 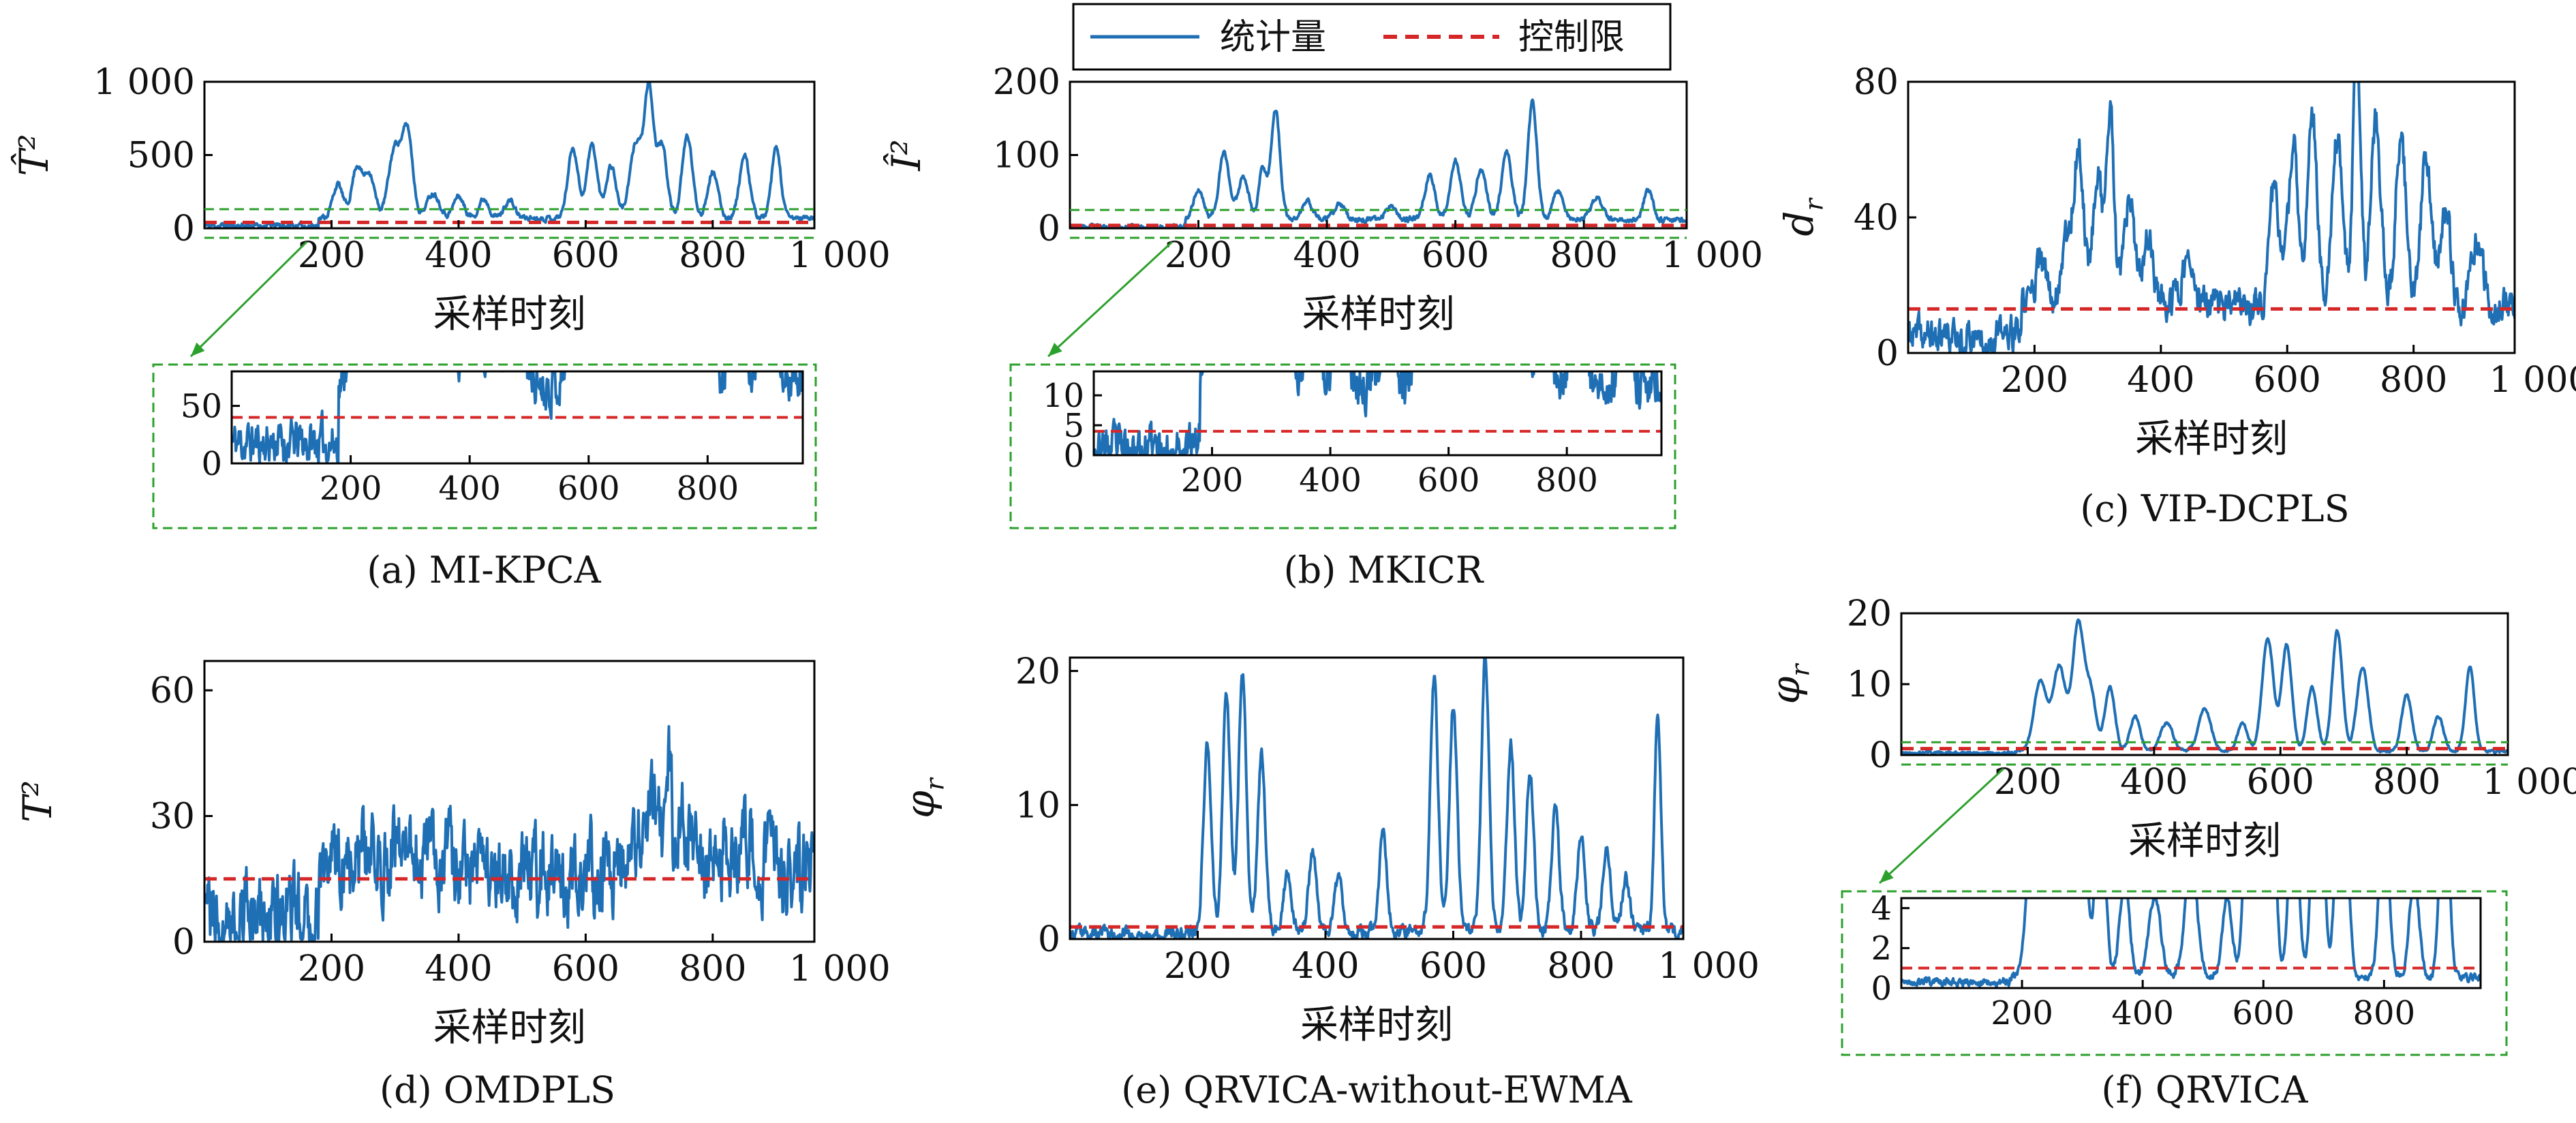 What do you see at coordinates (2384, 1013) in the screenshot?
I see `panel-f-zoom-xtick-label: 800` at bounding box center [2384, 1013].